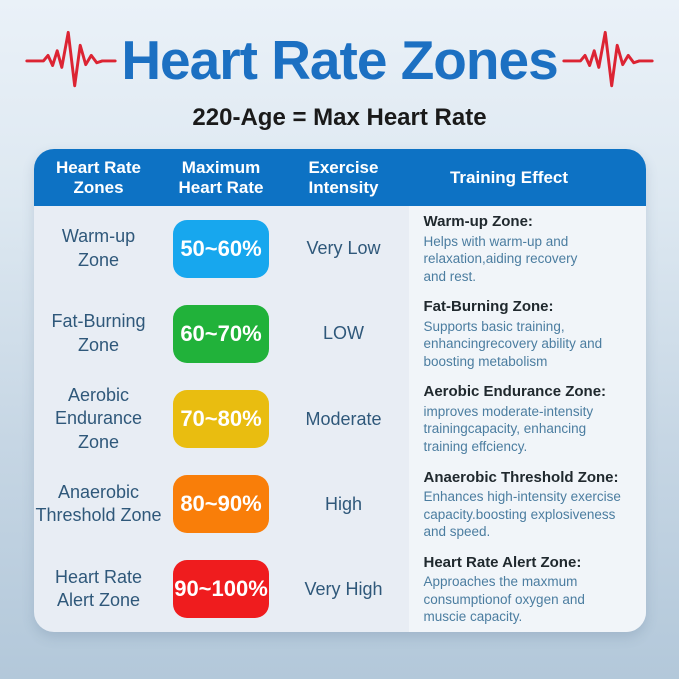 Image resolution: width=679 pixels, height=679 pixels. I want to click on max-hr-badge: 60~70%, so click(221, 333).